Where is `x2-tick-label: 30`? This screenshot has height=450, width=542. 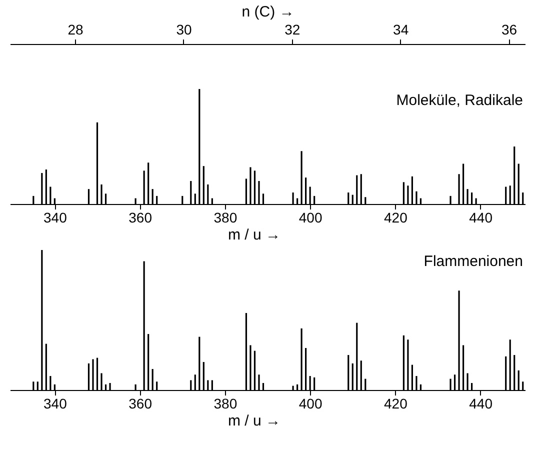
x2-tick-label: 30 is located at coordinates (184, 30).